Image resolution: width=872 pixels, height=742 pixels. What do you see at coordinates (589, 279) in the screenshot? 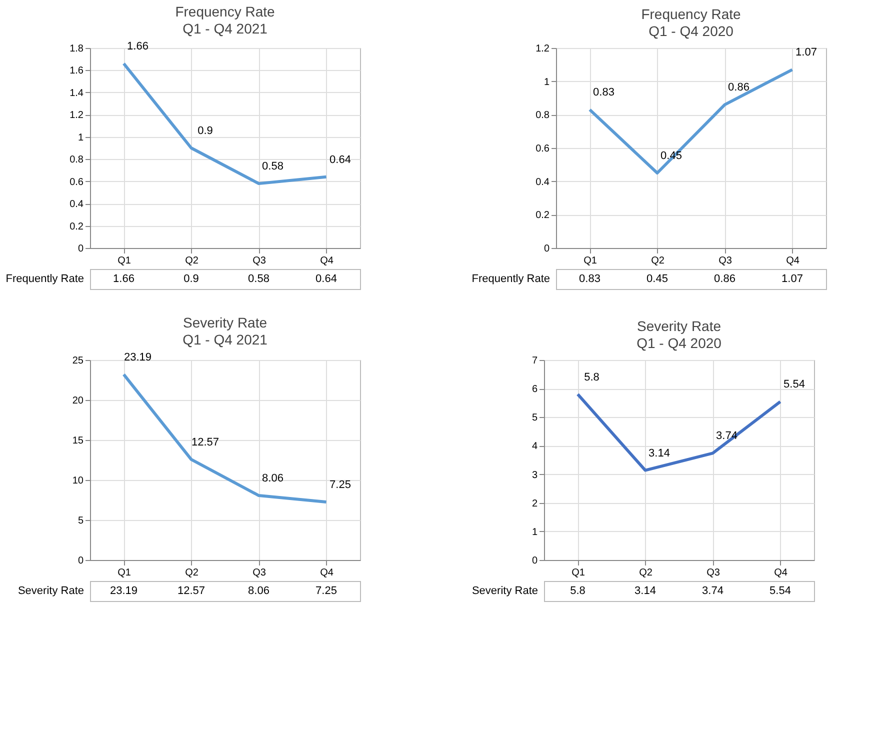
I see `text: 0.83` at bounding box center [589, 279].